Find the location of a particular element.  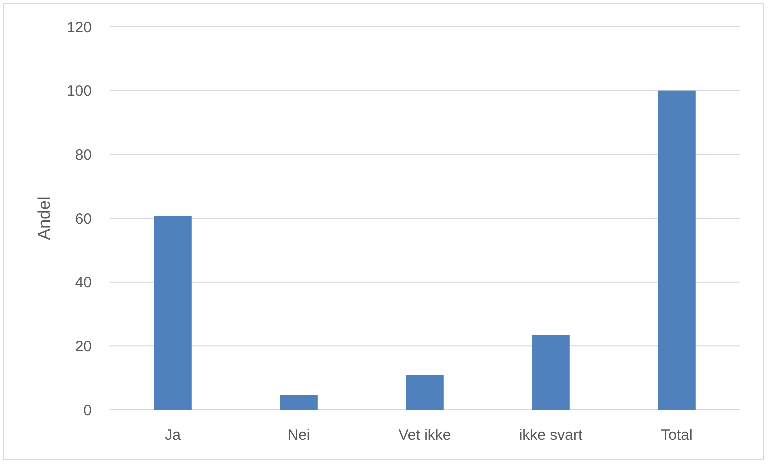

y-tick-label: 100 is located at coordinates (79, 91).